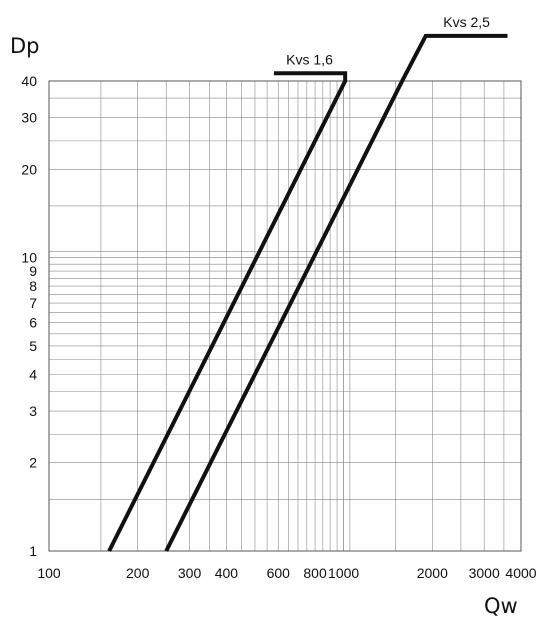 This screenshot has height=623, width=554. I want to click on series-label-1: Kvs 1,6, so click(309, 59).